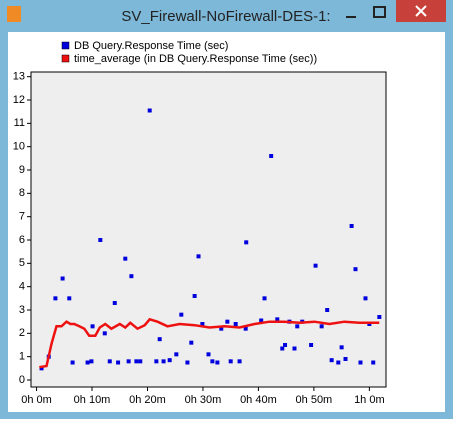  I want to click on y-tick-label: 10, so click(19, 147).